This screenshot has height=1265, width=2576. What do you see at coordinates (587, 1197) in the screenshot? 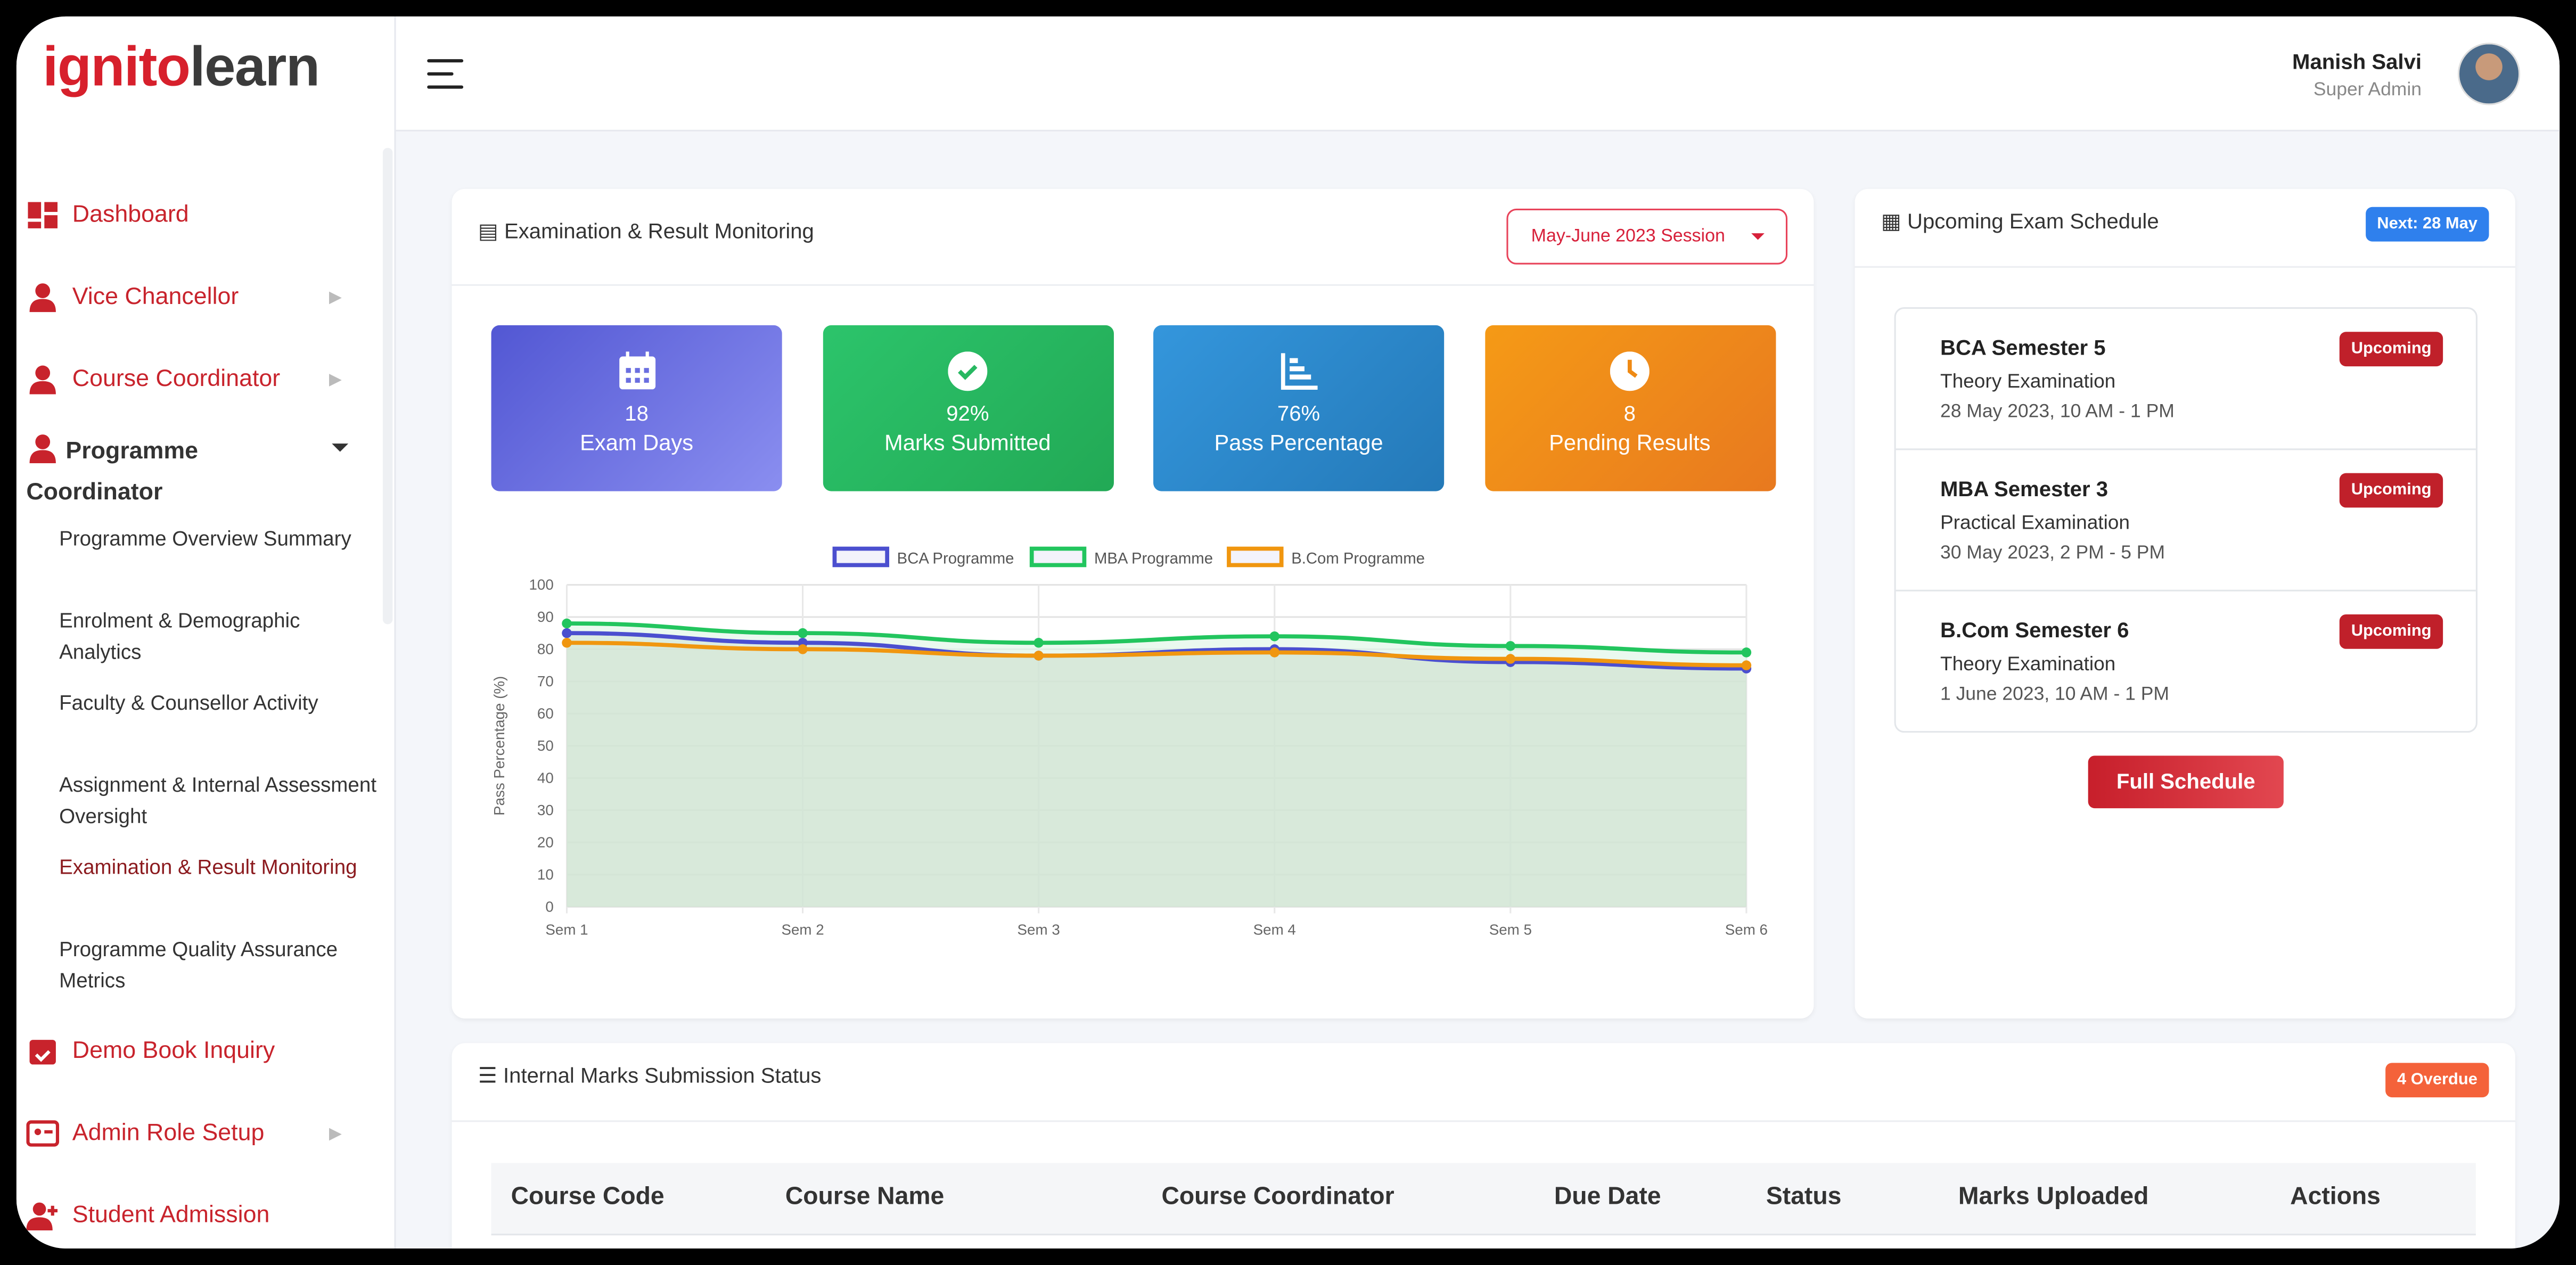
I see `column-header: Course Code` at bounding box center [587, 1197].